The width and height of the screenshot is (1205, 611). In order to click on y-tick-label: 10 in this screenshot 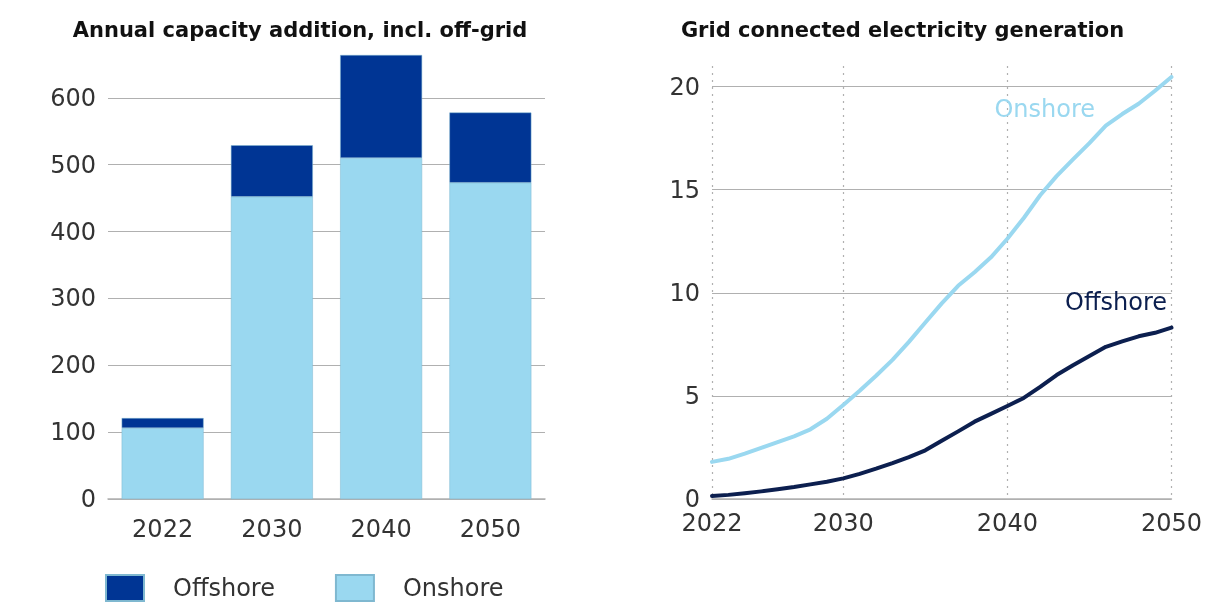, I will do `click(684, 292)`.